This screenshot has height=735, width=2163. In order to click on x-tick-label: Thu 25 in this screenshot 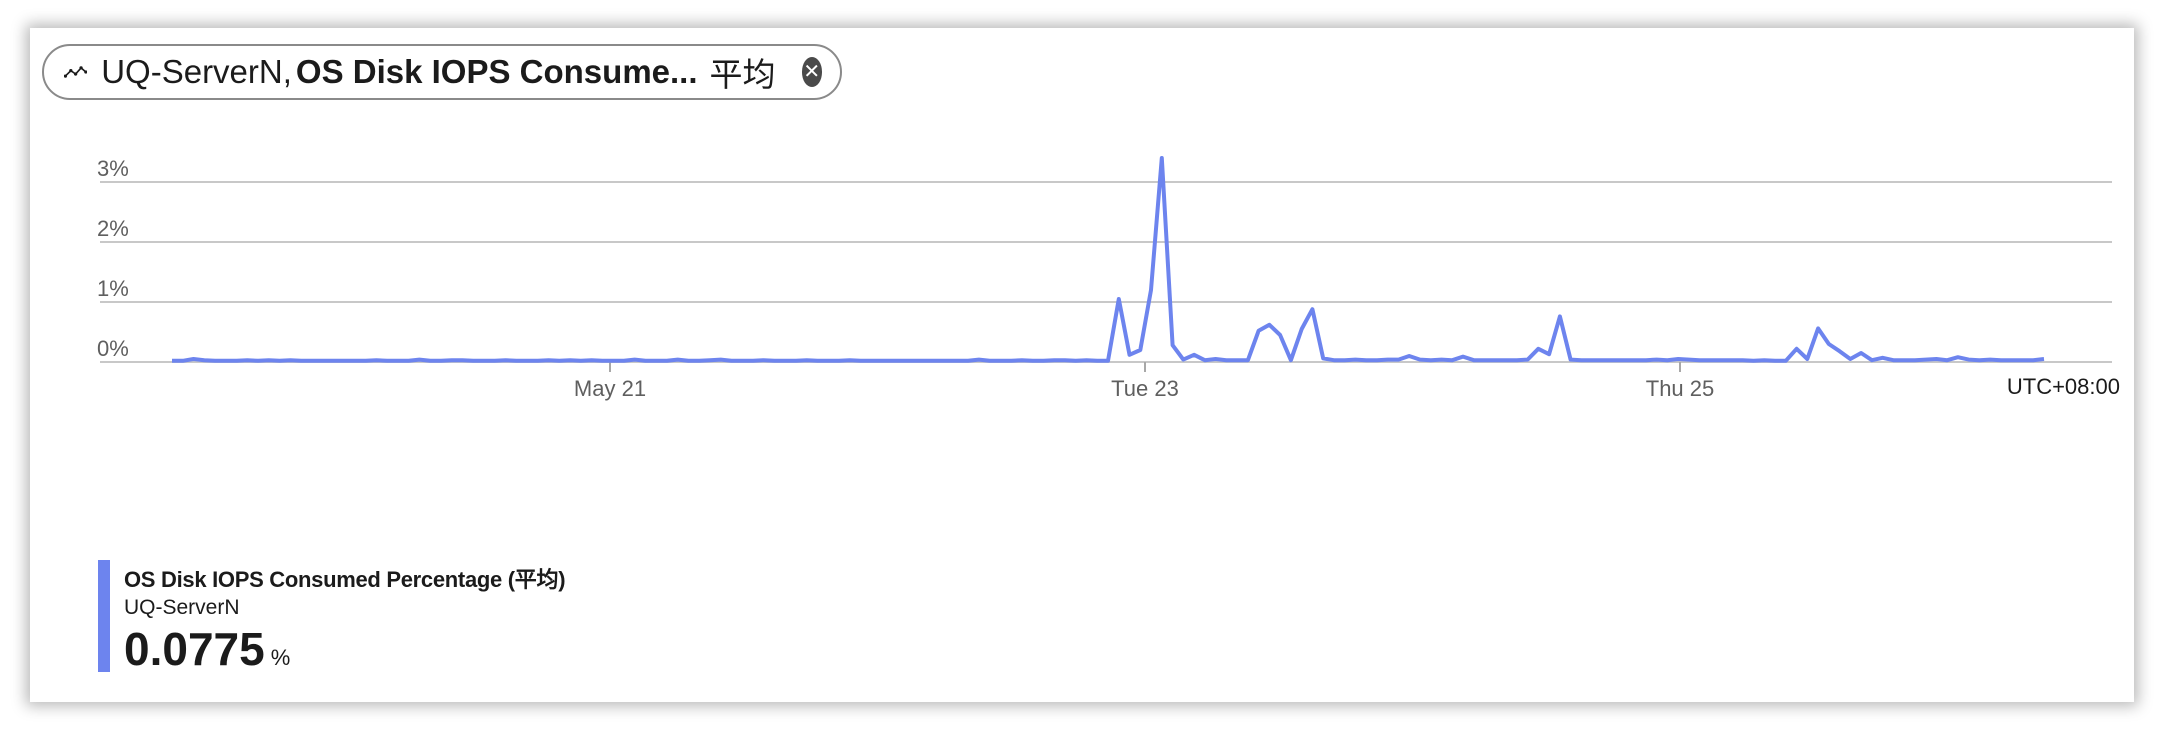, I will do `click(1680, 388)`.